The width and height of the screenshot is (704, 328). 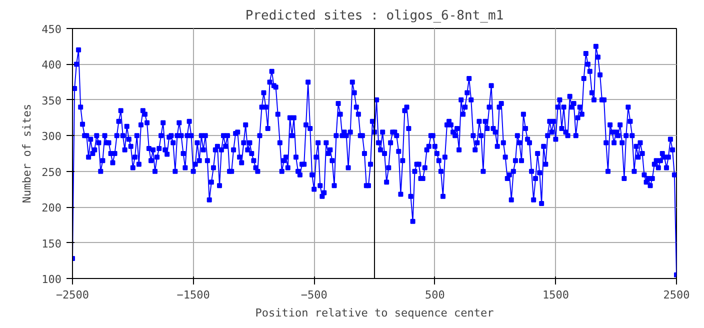 What do you see at coordinates (374, 16) in the screenshot?
I see `chart-title: Predicted sites : oligos_6-8nt_m1` at bounding box center [374, 16].